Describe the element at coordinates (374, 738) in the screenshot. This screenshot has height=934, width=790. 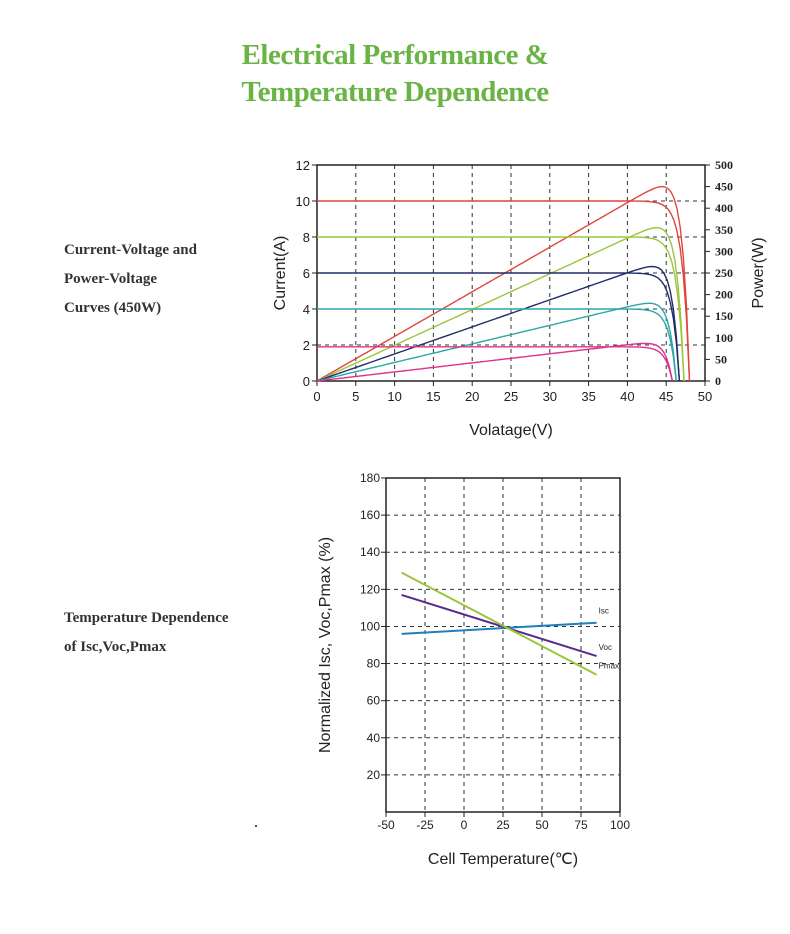
I see `y-tick-label: 40` at that location.